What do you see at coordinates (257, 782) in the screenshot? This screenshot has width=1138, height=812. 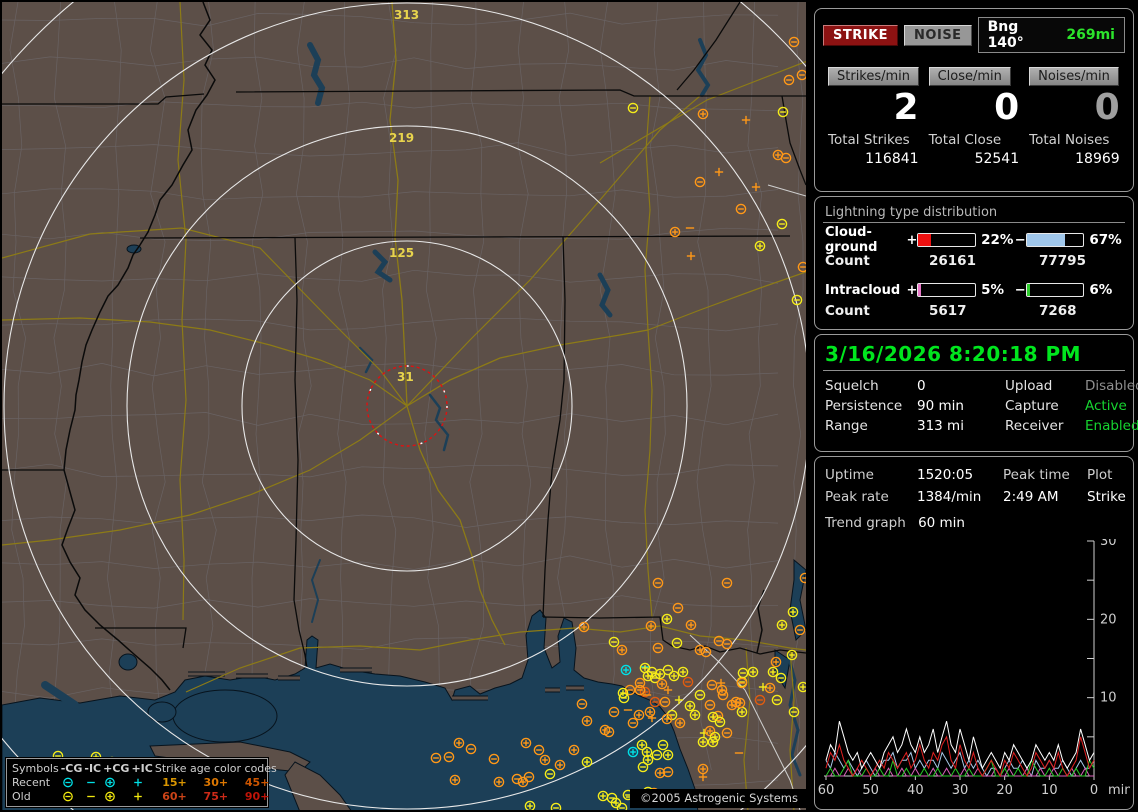 I see `age-code-45plus: 45+` at bounding box center [257, 782].